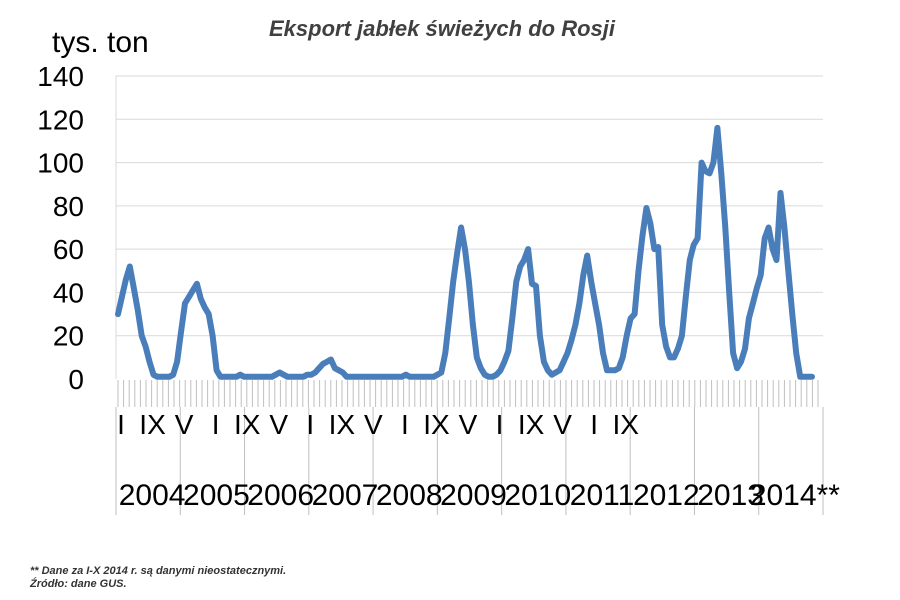 This screenshot has height=600, width=900. What do you see at coordinates (78, 583) in the screenshot?
I see `source-note: Źródło: dane GUS.` at bounding box center [78, 583].